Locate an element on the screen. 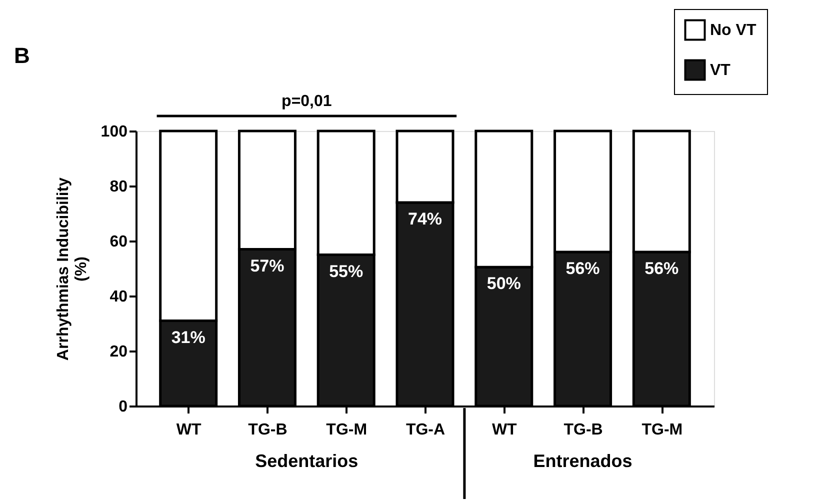 The width and height of the screenshot is (824, 504). y-tick-label: 20 is located at coordinates (119, 352).